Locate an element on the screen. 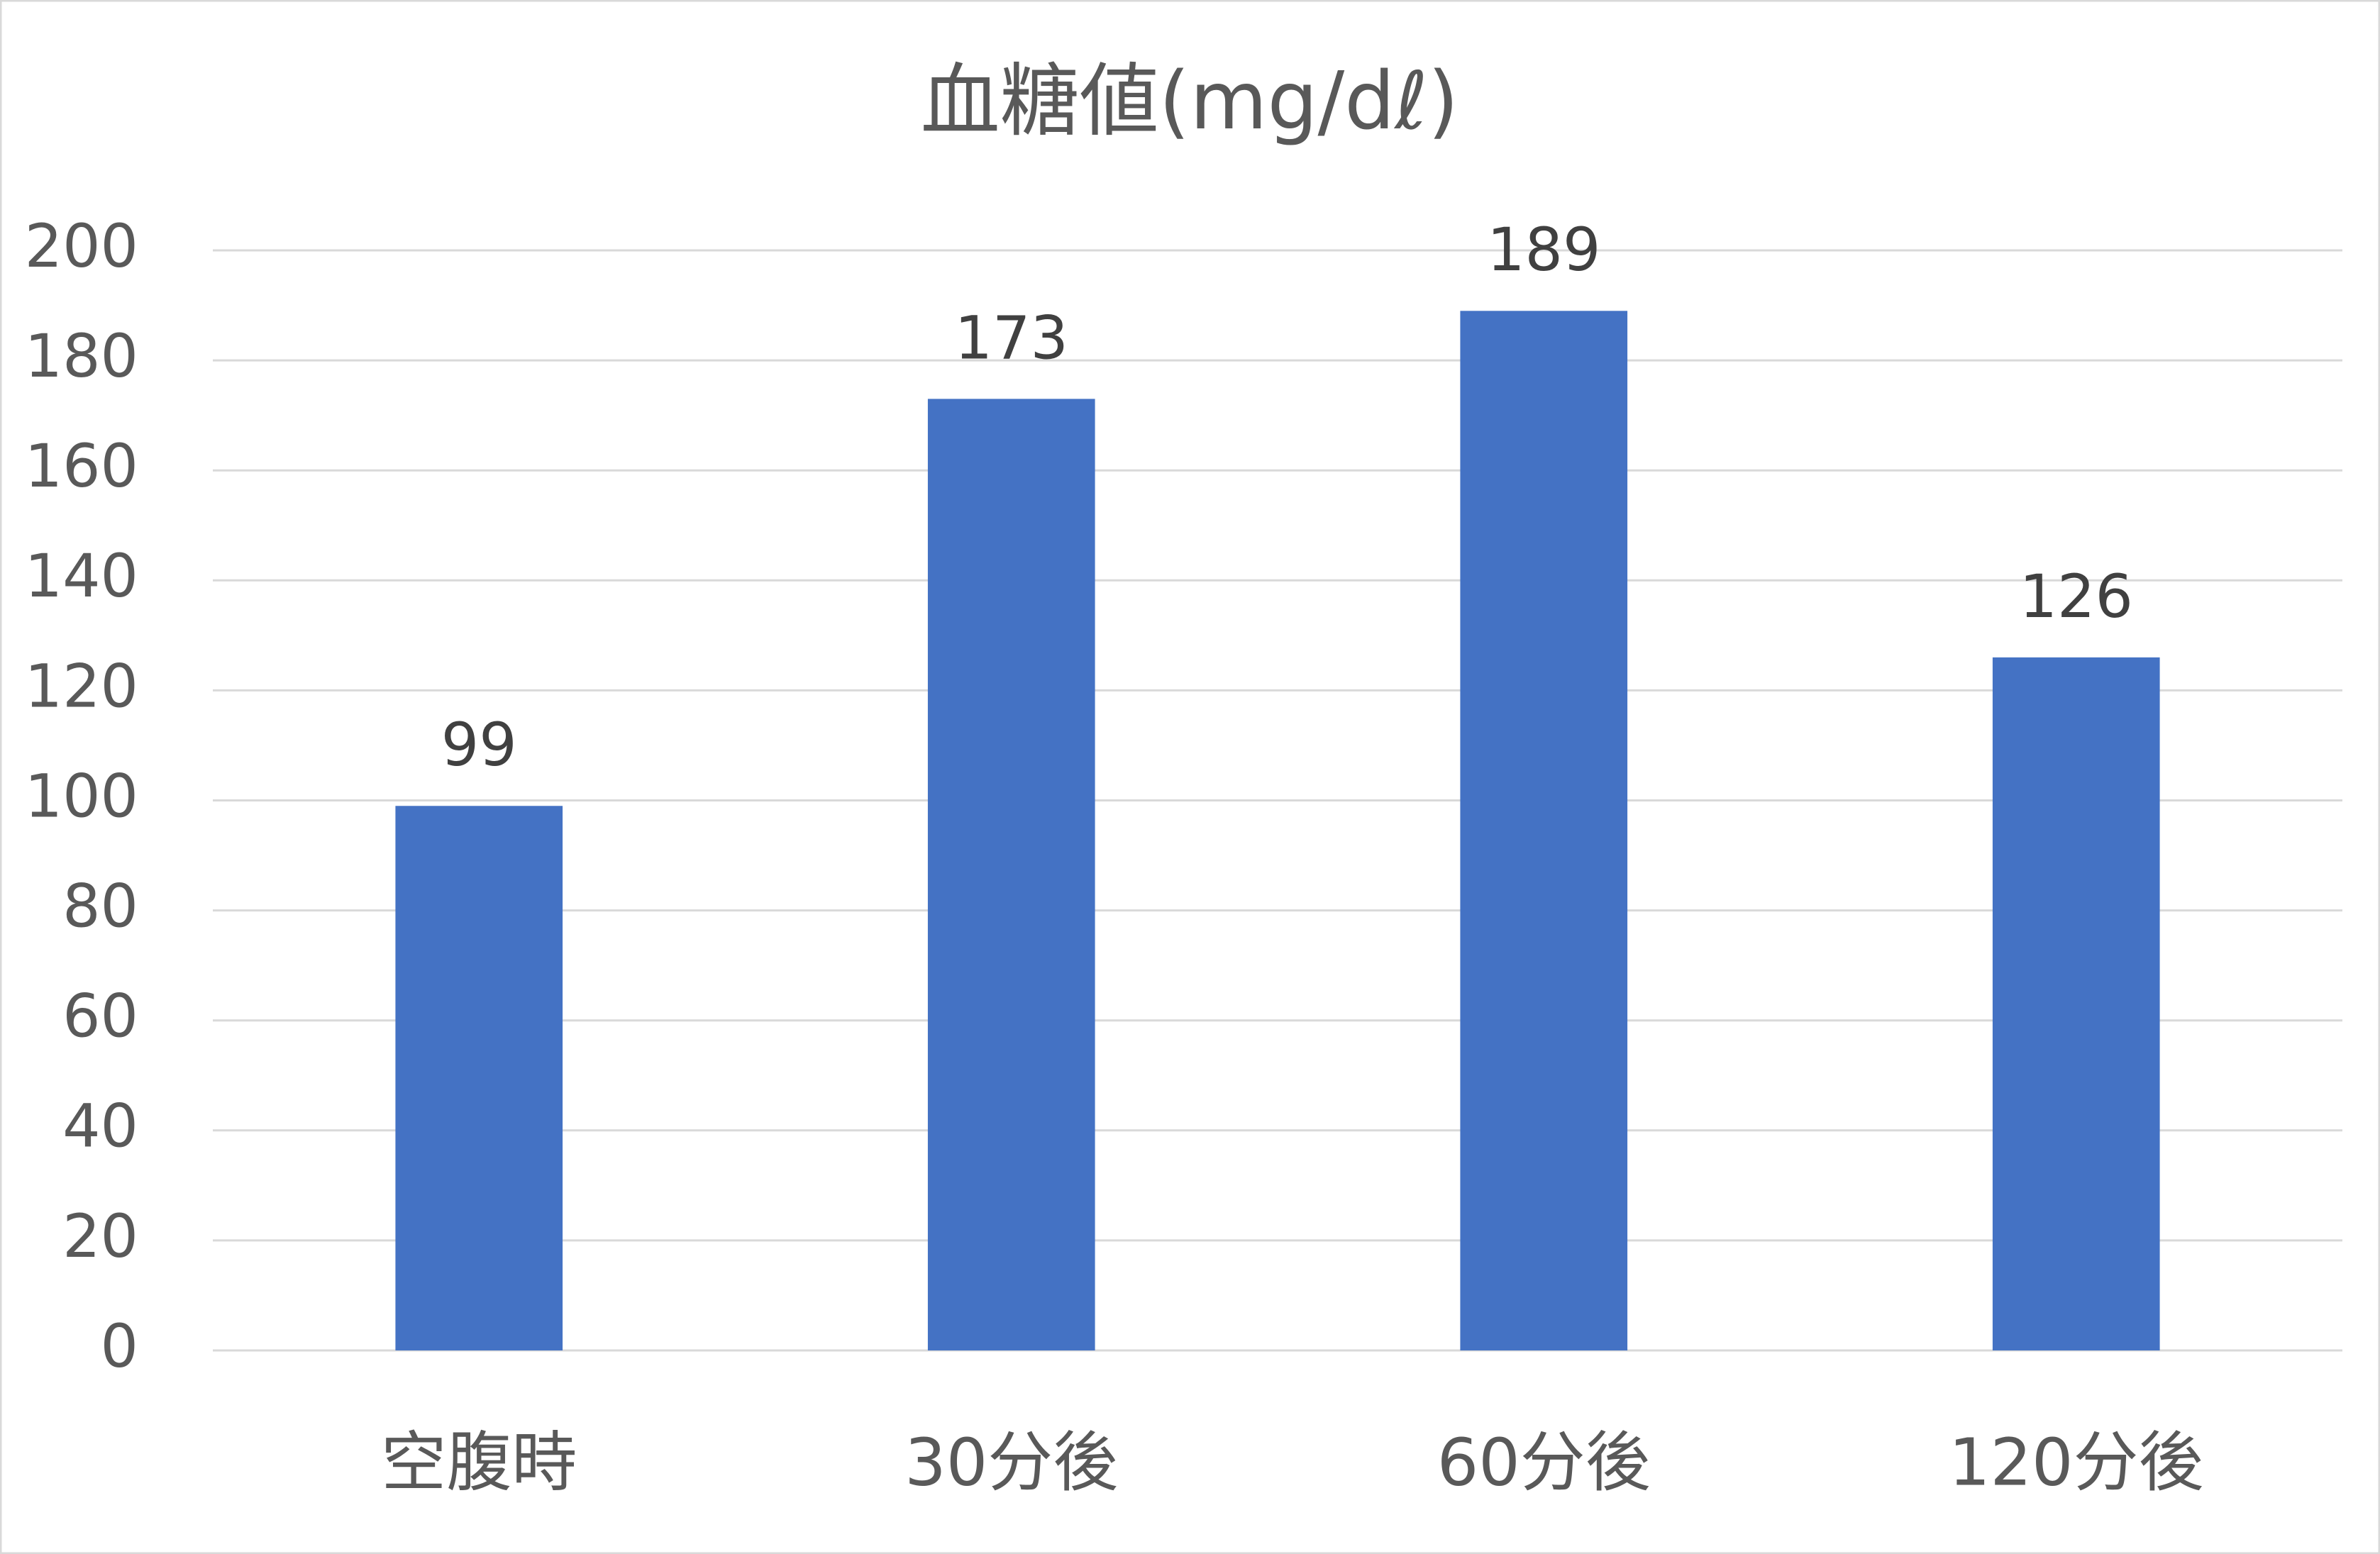 The image size is (2380, 1554). y-tick-label: 180 is located at coordinates (82, 356).